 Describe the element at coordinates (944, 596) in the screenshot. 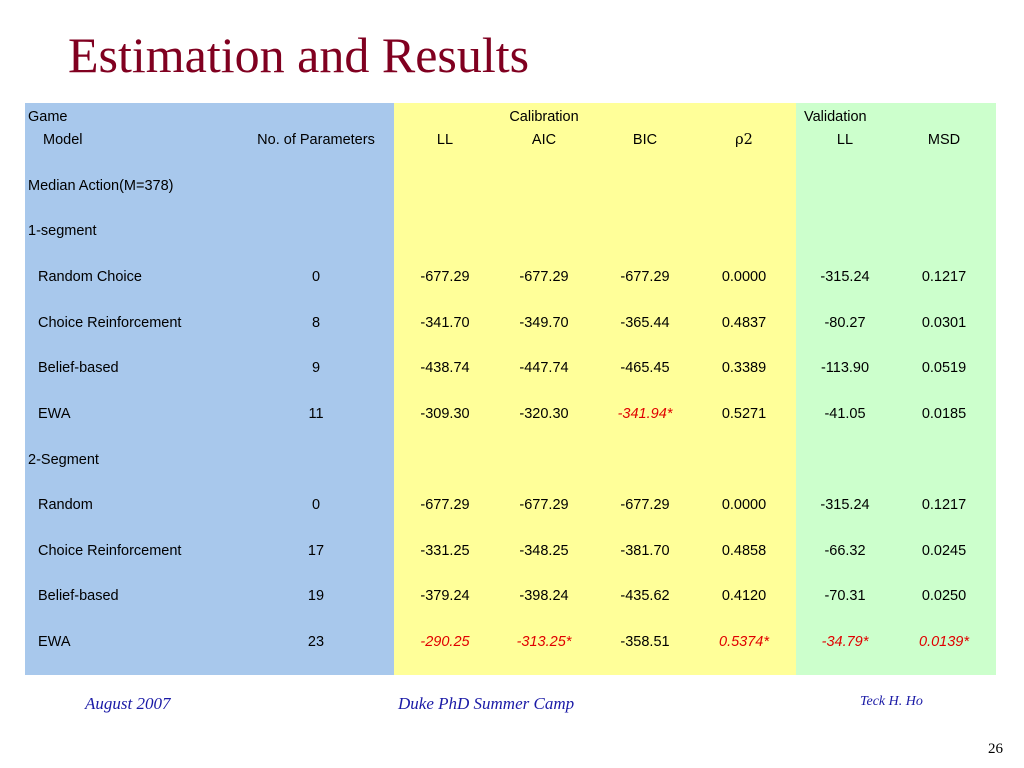

I see `table-cell: 0.0250` at that location.